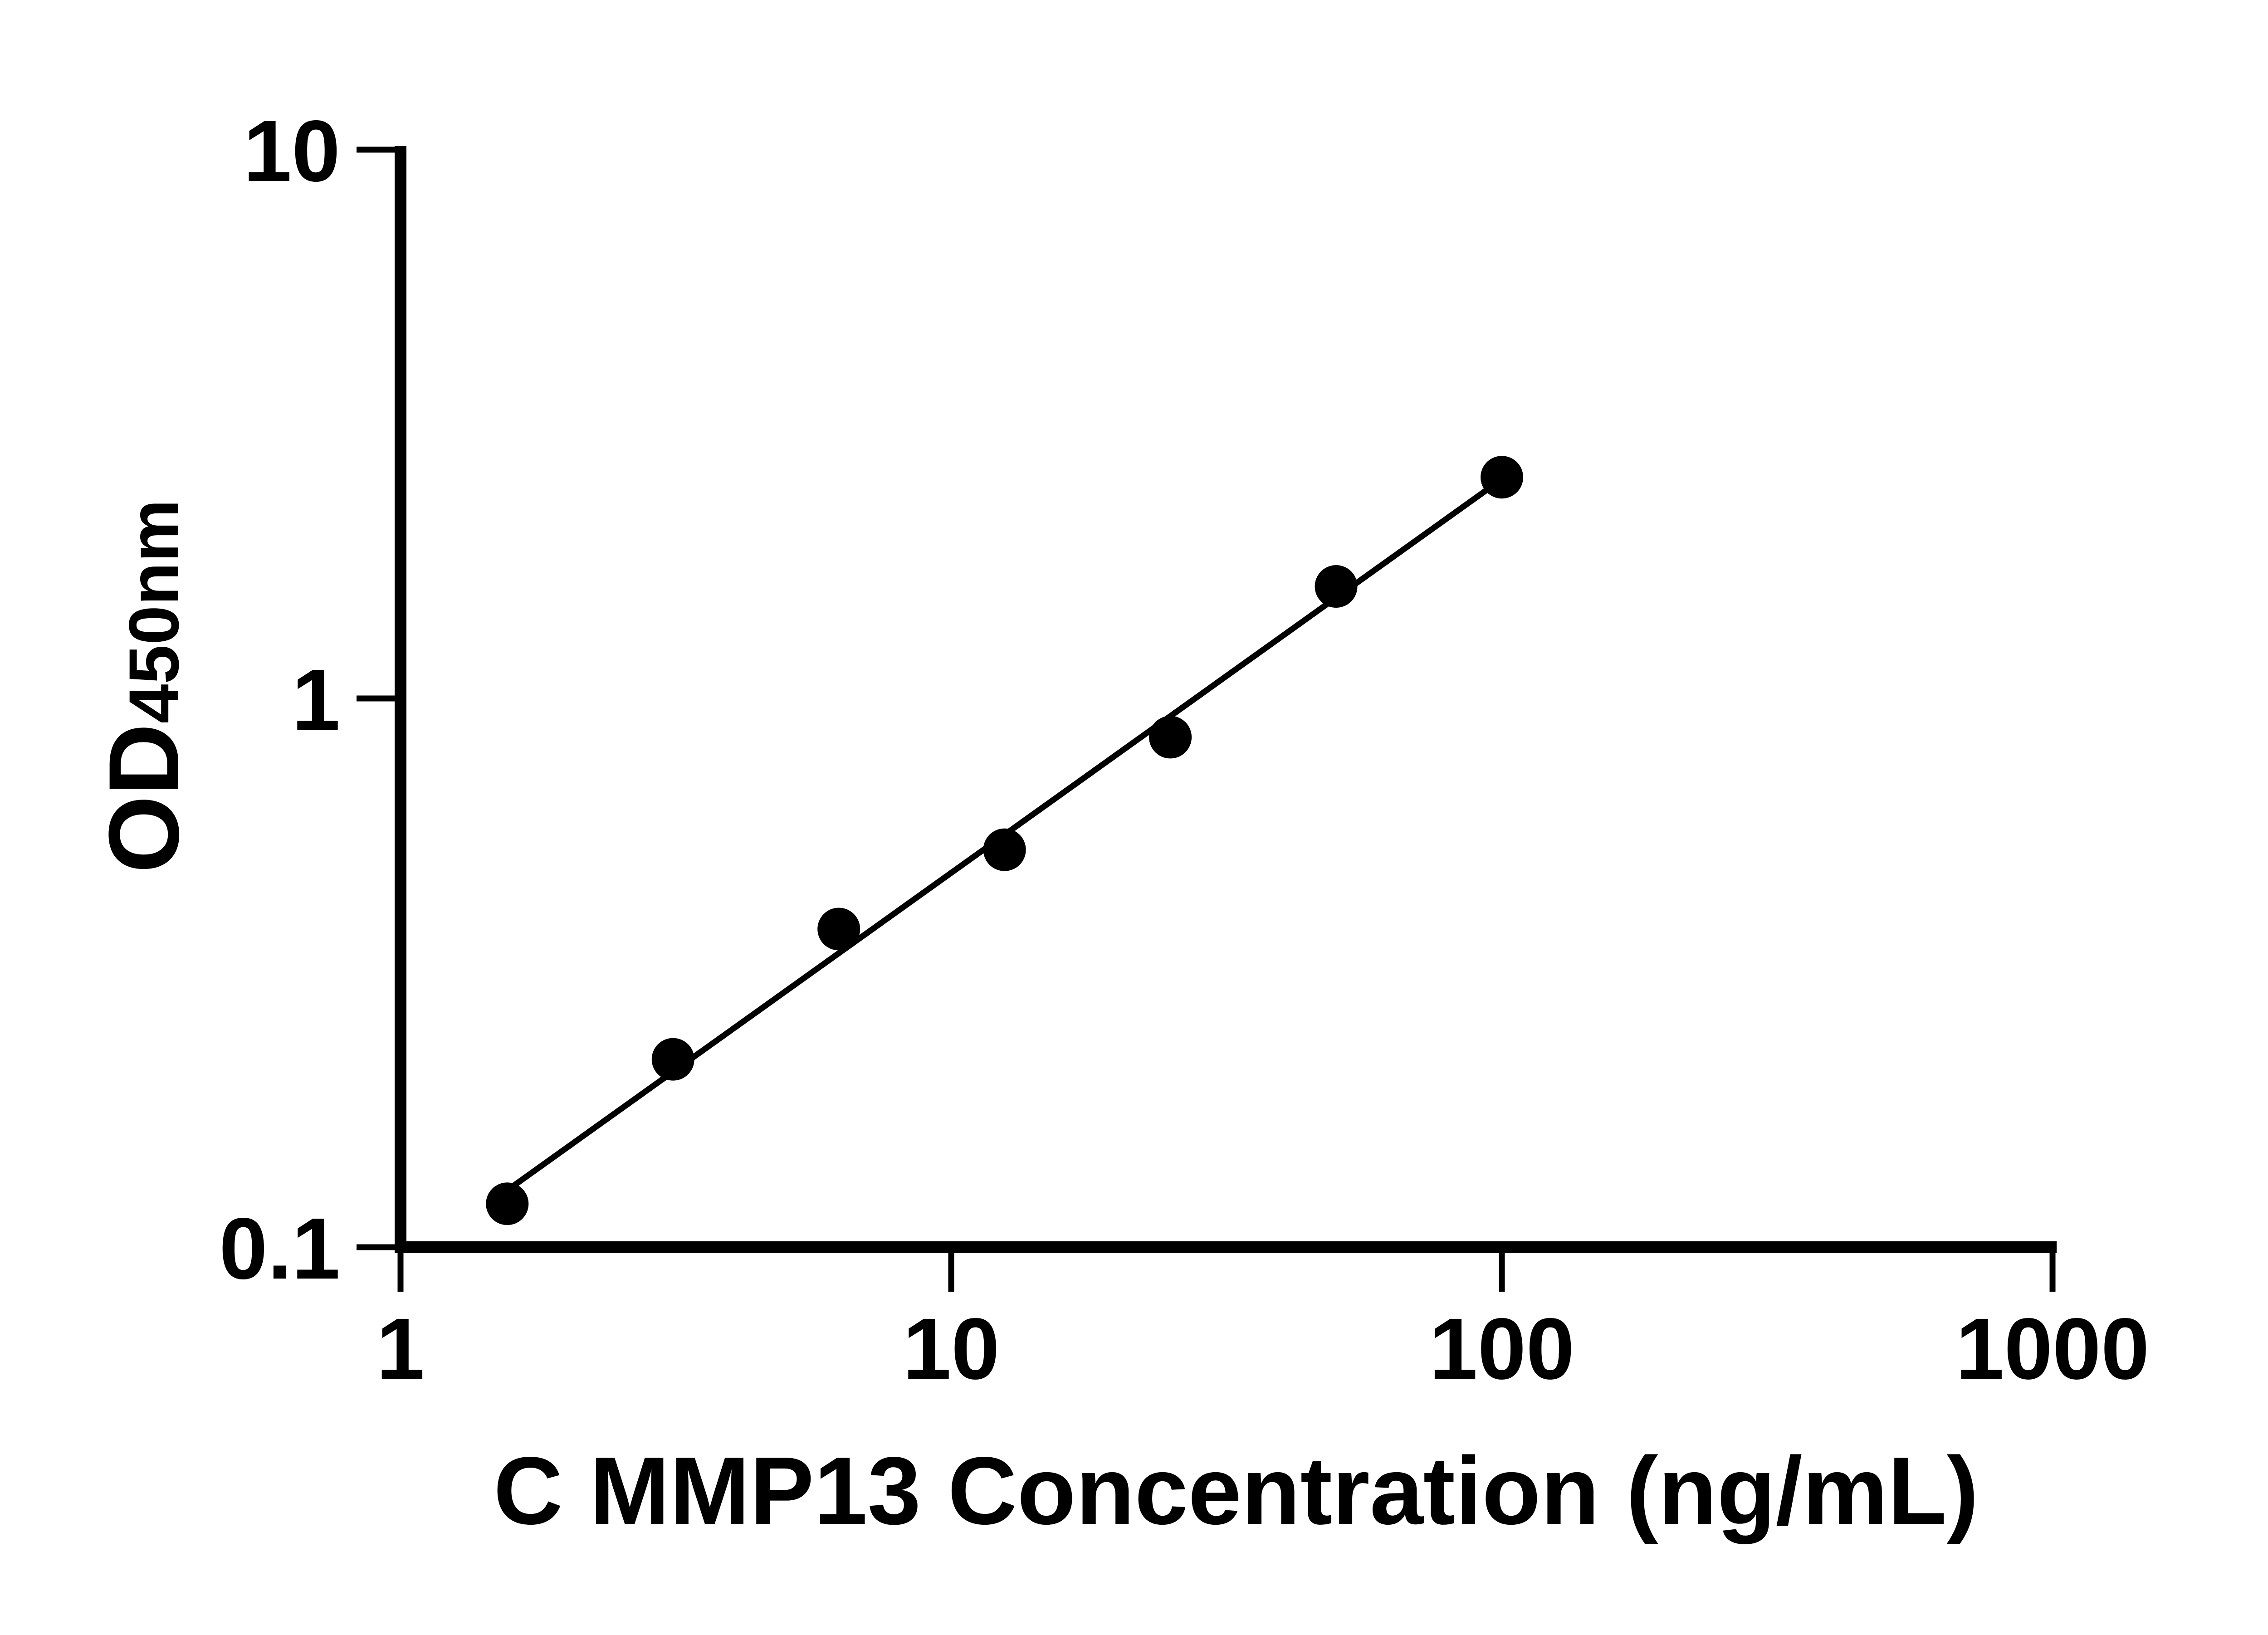  I want to click on x-axis-title: C MMP13 Concentration (ng/mL), so click(1237, 1491).